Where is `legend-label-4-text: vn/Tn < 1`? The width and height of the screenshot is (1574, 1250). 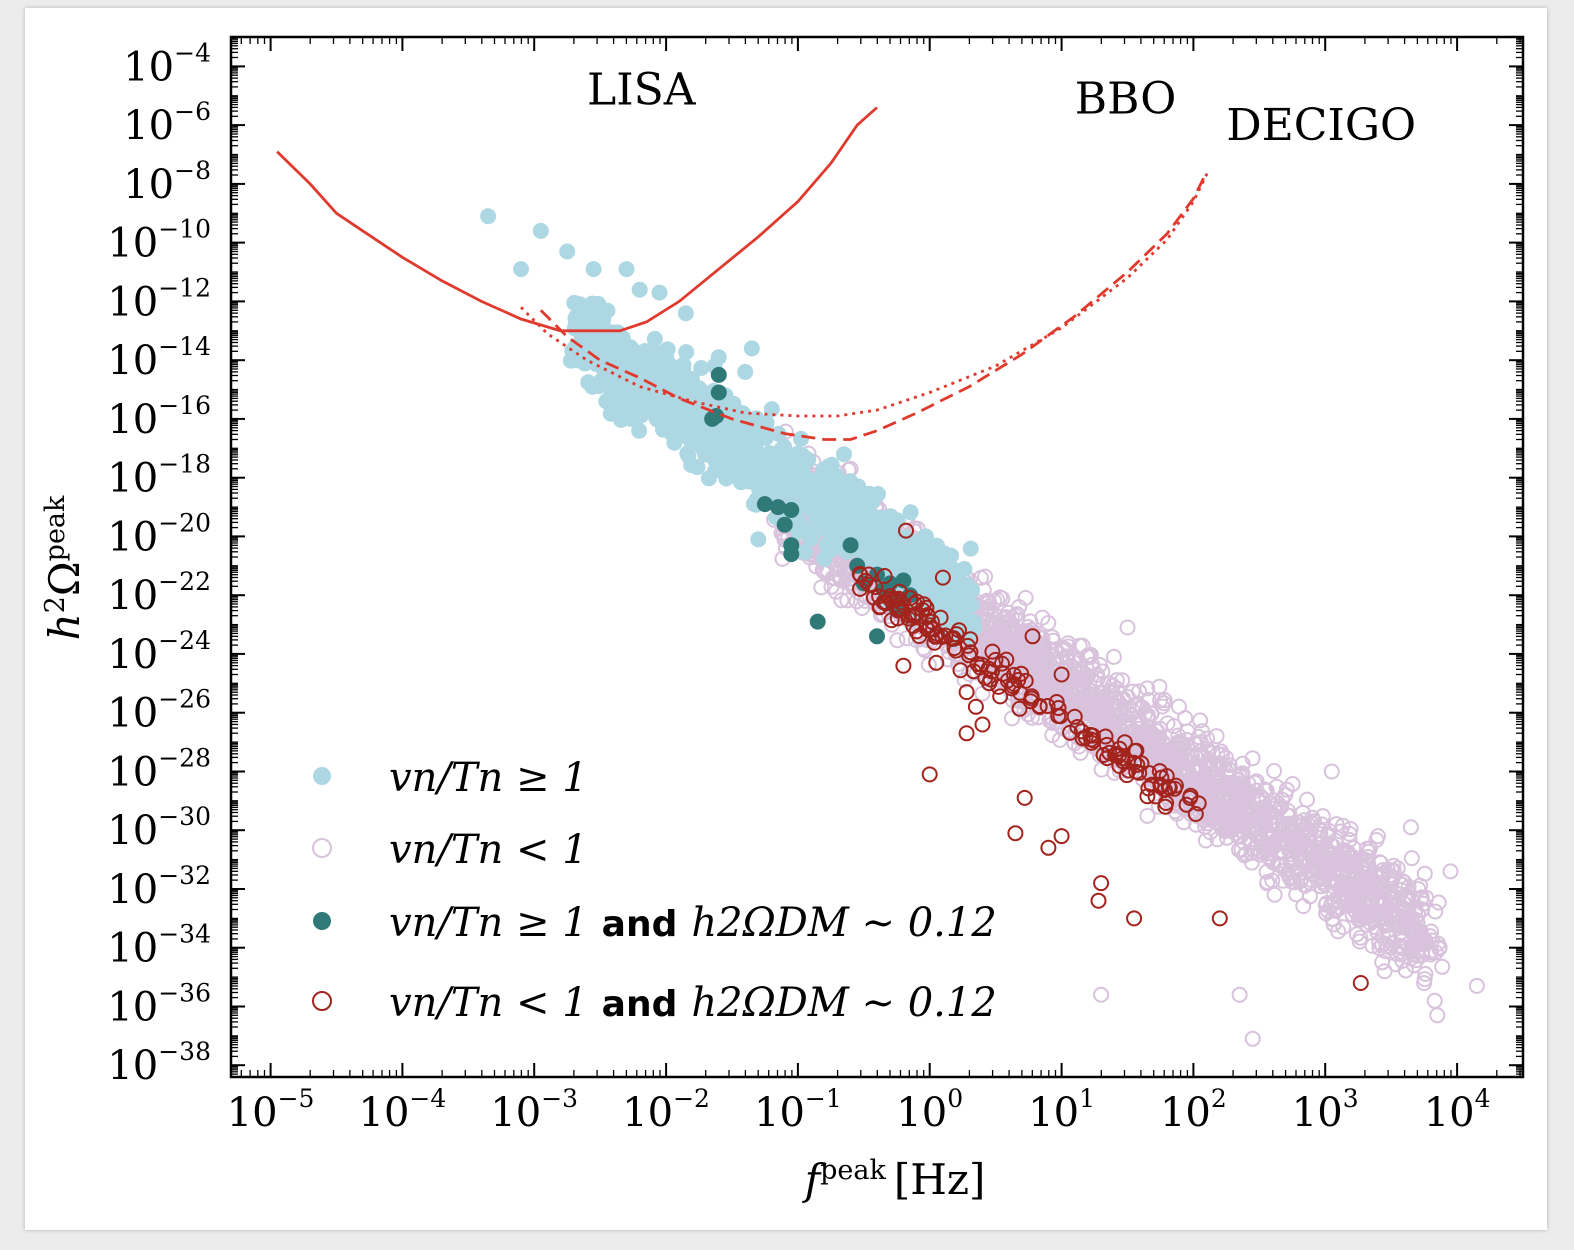
legend-label-4-text: vn/Tn < 1 is located at coordinates (488, 1003).